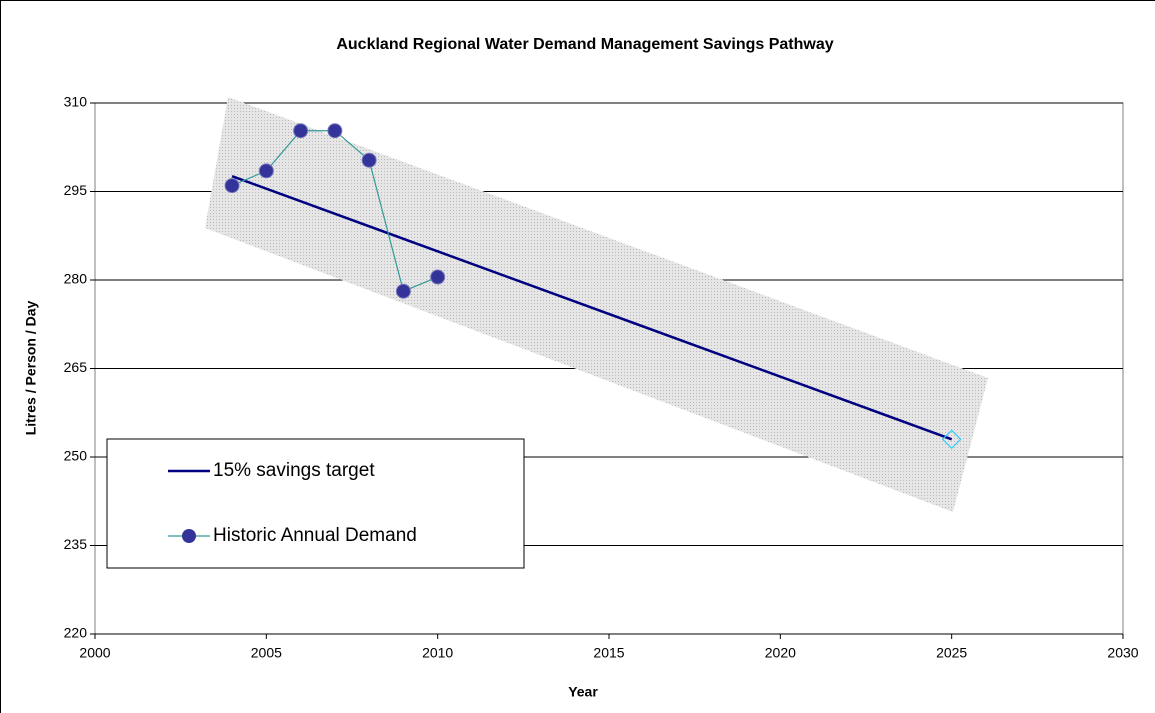 This screenshot has width=1155, height=713. What do you see at coordinates (608, 653) in the screenshot?
I see `x-tick-label: 2015` at bounding box center [608, 653].